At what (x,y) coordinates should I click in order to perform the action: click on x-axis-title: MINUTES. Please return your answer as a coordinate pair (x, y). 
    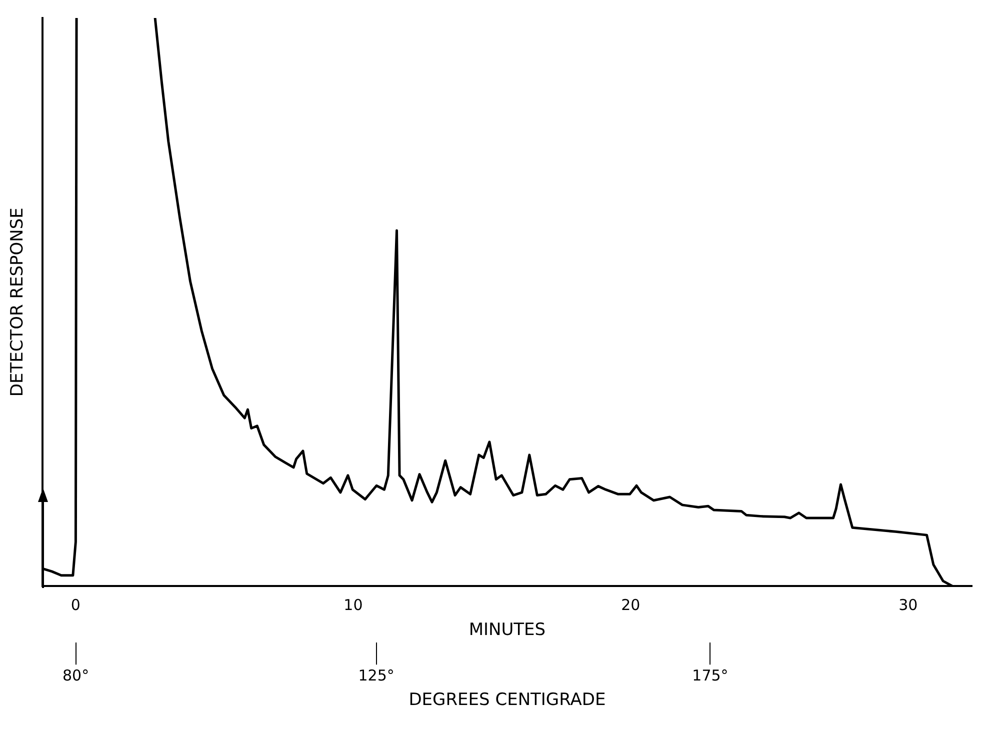
    Looking at the image, I should click on (507, 630).